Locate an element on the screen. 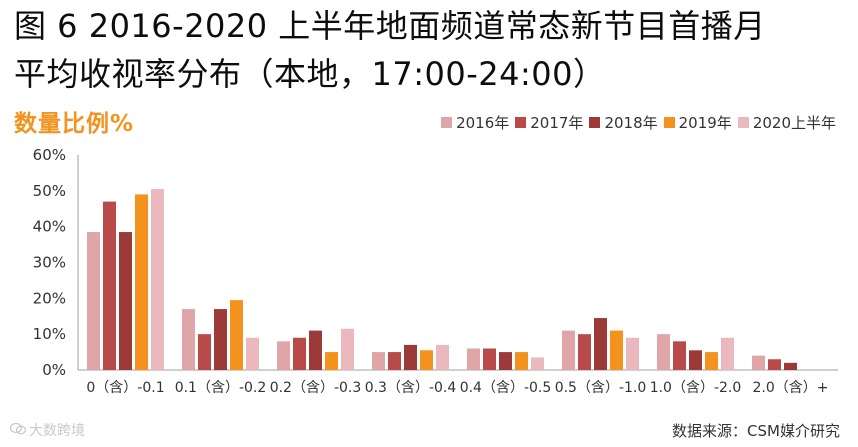  chart-title-line-1: 图 6 2016-2020 上半年地面频道常态新节目首播月 is located at coordinates (390, 26).